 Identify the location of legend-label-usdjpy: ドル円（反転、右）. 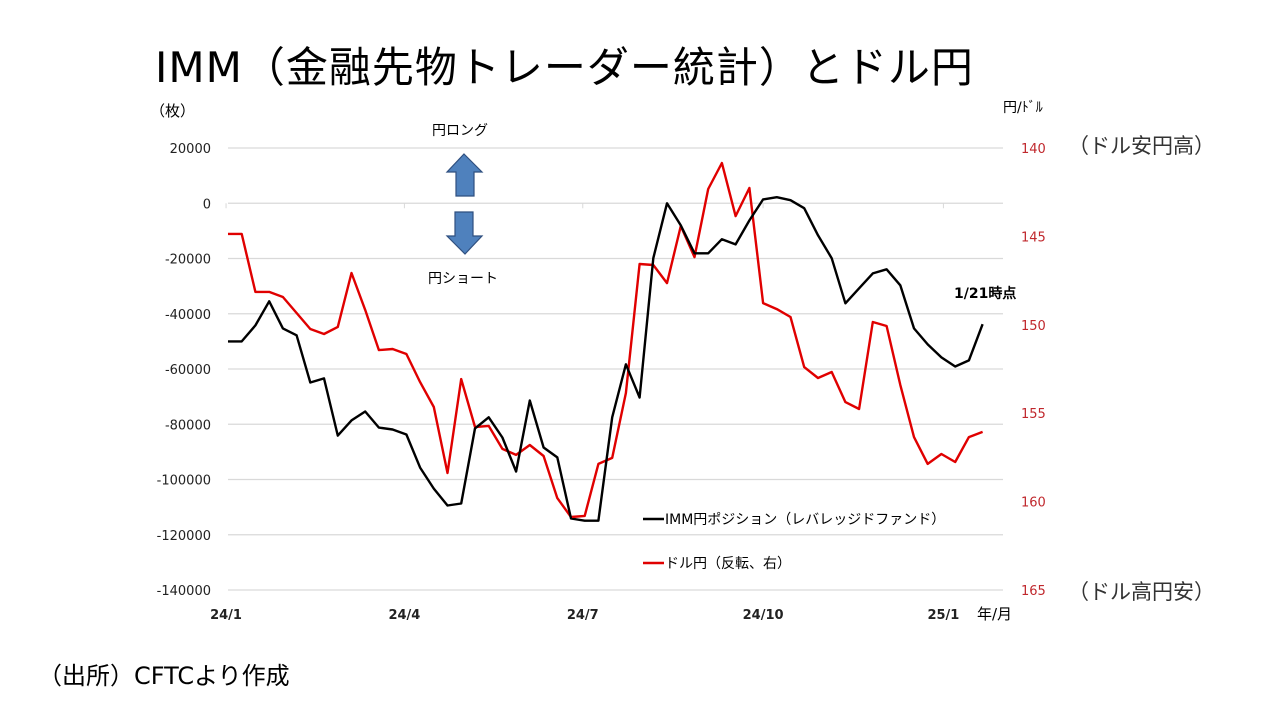
(728, 564).